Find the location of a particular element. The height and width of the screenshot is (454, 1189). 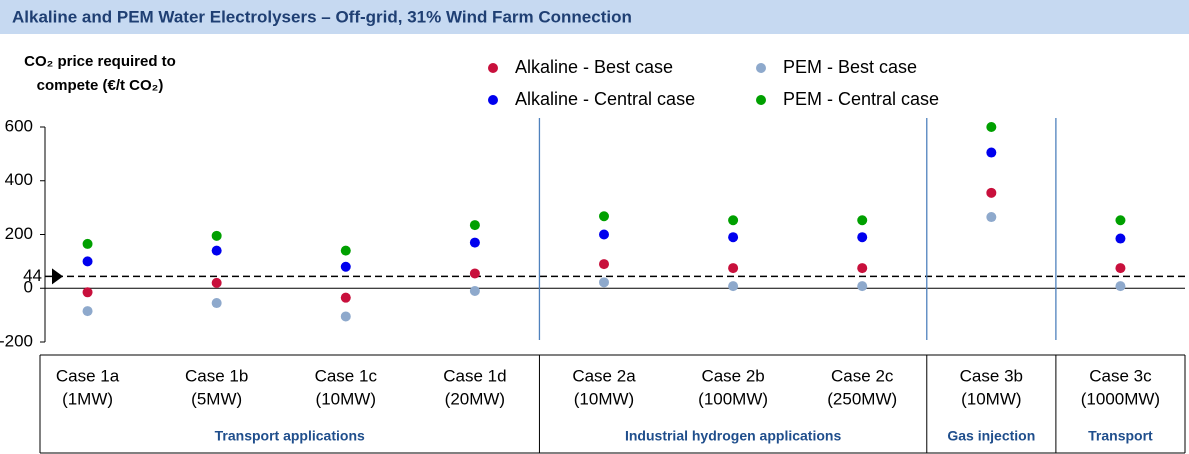

y-axis-label: compete (€/t CO₂) is located at coordinates (100, 85).